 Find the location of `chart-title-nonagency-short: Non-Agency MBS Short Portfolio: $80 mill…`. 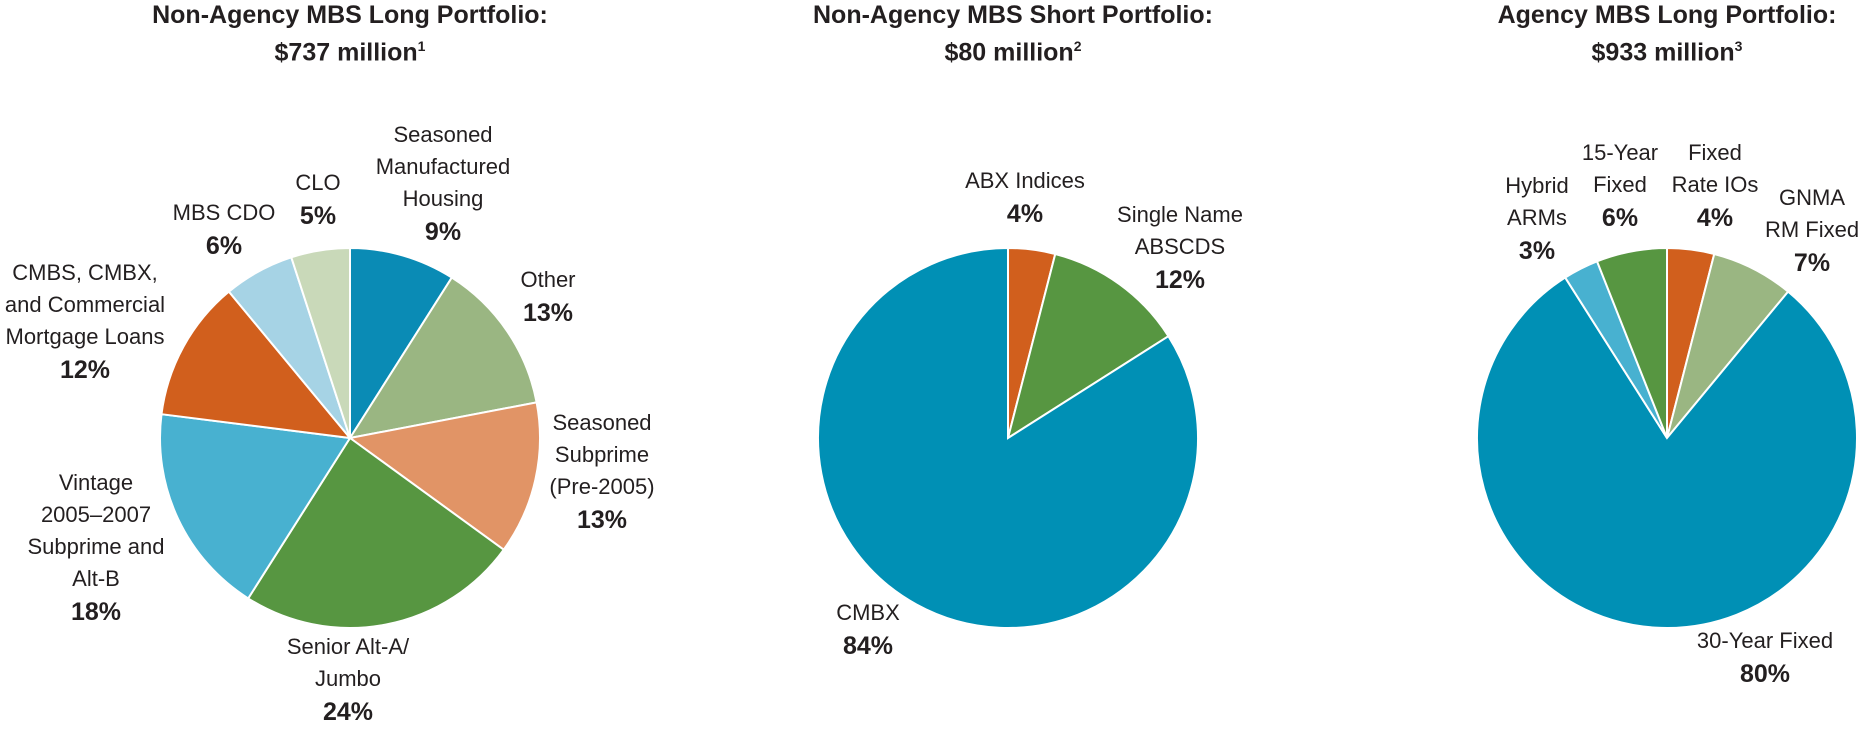

chart-title-nonagency-short: Non-Agency MBS Short Portfolio: $80 mill… is located at coordinates (1013, 34).